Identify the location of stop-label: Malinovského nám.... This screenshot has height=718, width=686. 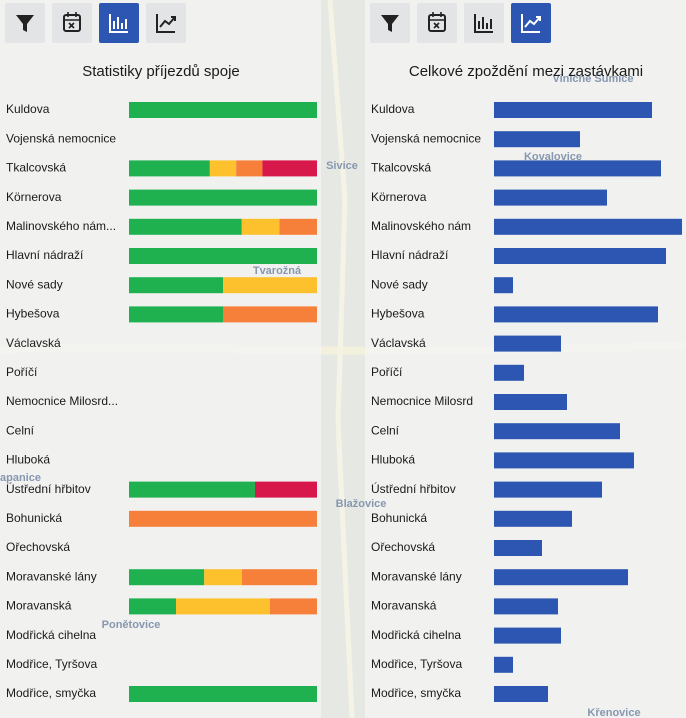
(61, 226).